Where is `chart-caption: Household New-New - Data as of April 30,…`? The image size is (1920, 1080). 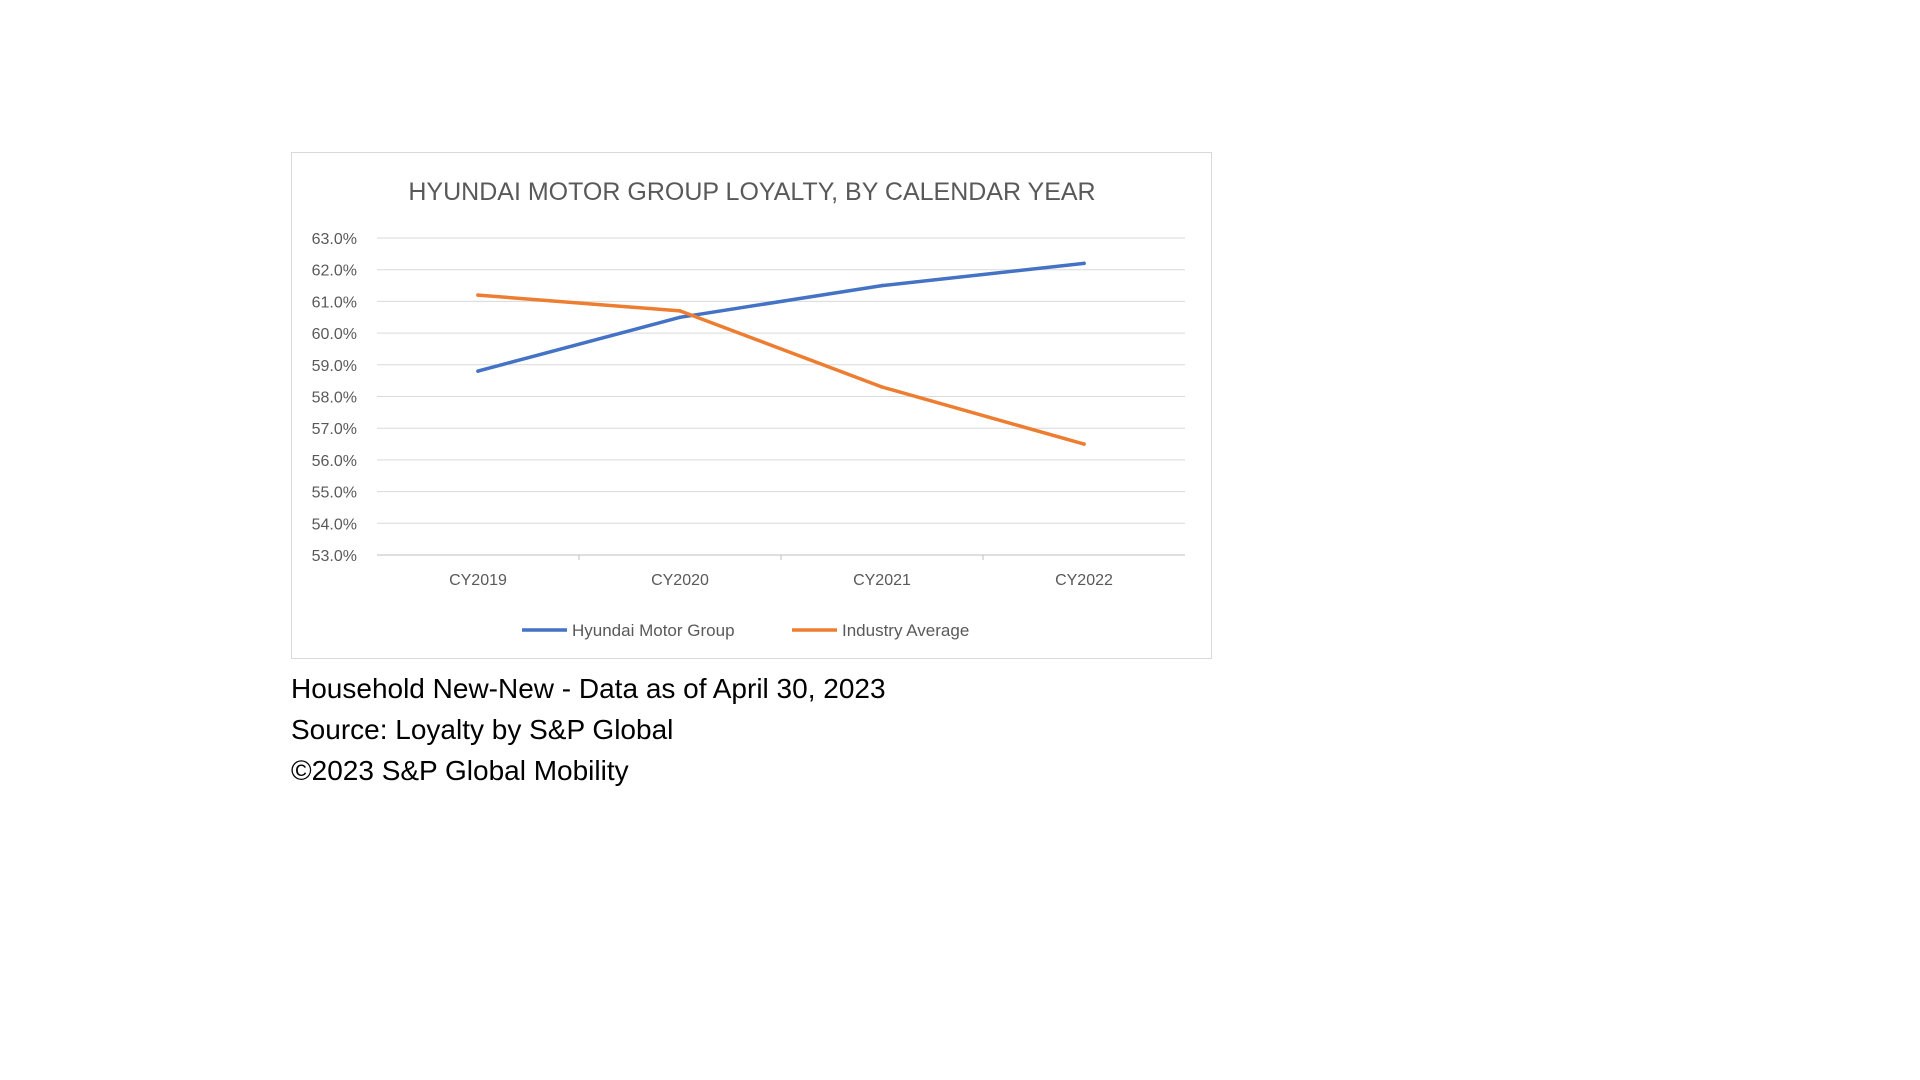 chart-caption: Household New-New - Data as of April 30,… is located at coordinates (791, 729).